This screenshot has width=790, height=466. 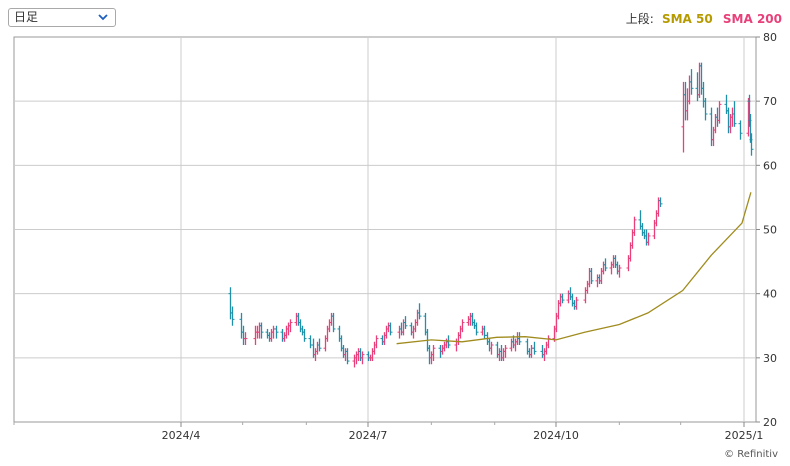 What do you see at coordinates (574, 268) in the screenshot?
I see `sma50-line` at bounding box center [574, 268].